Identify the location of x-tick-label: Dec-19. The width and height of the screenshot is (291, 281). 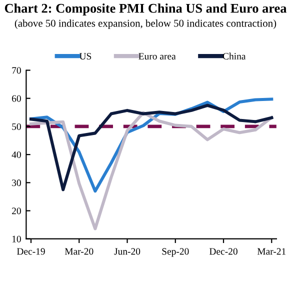
(30, 251).